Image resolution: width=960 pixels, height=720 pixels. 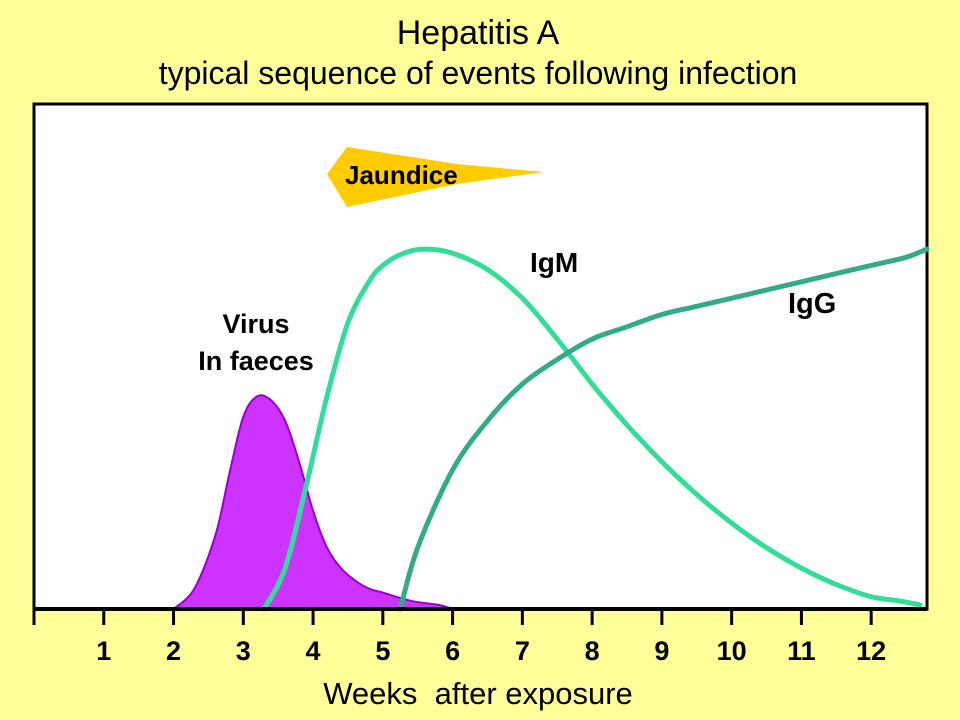 What do you see at coordinates (554, 262) in the screenshot?
I see `series-igm-label: IgM` at bounding box center [554, 262].